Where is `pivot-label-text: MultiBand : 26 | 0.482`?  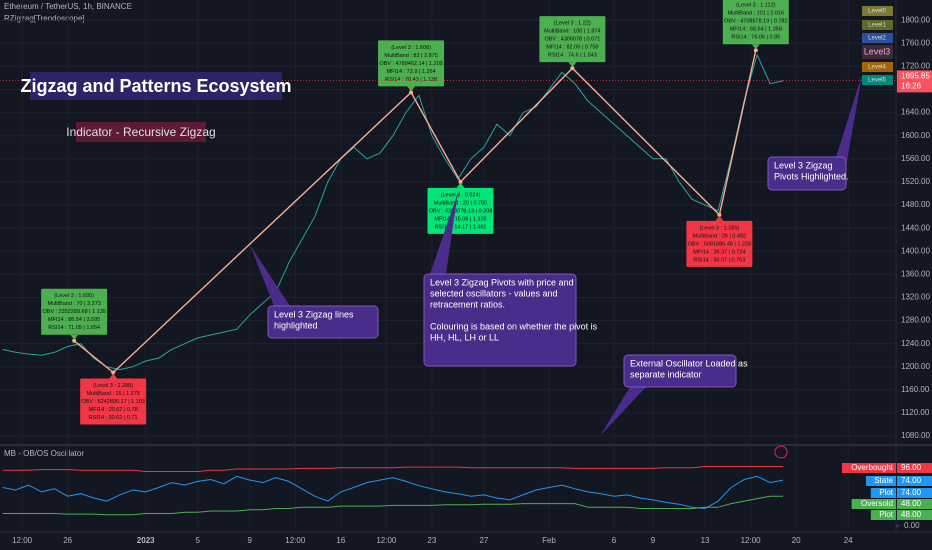
pivot-label-text: MultiBand : 26 | 0.482 is located at coordinates (719, 236).